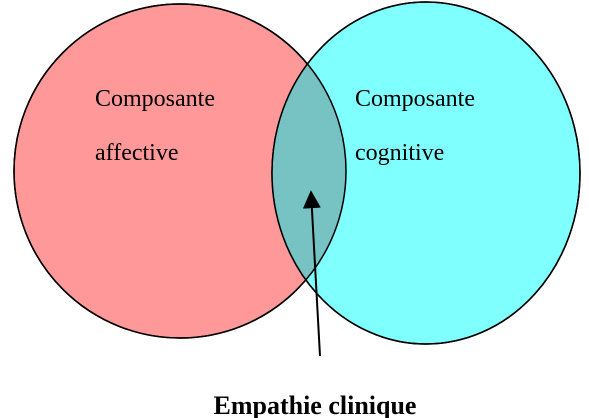 This screenshot has width=589, height=418. What do you see at coordinates (155, 99) in the screenshot?
I see `left-label-1: Composante` at bounding box center [155, 99].